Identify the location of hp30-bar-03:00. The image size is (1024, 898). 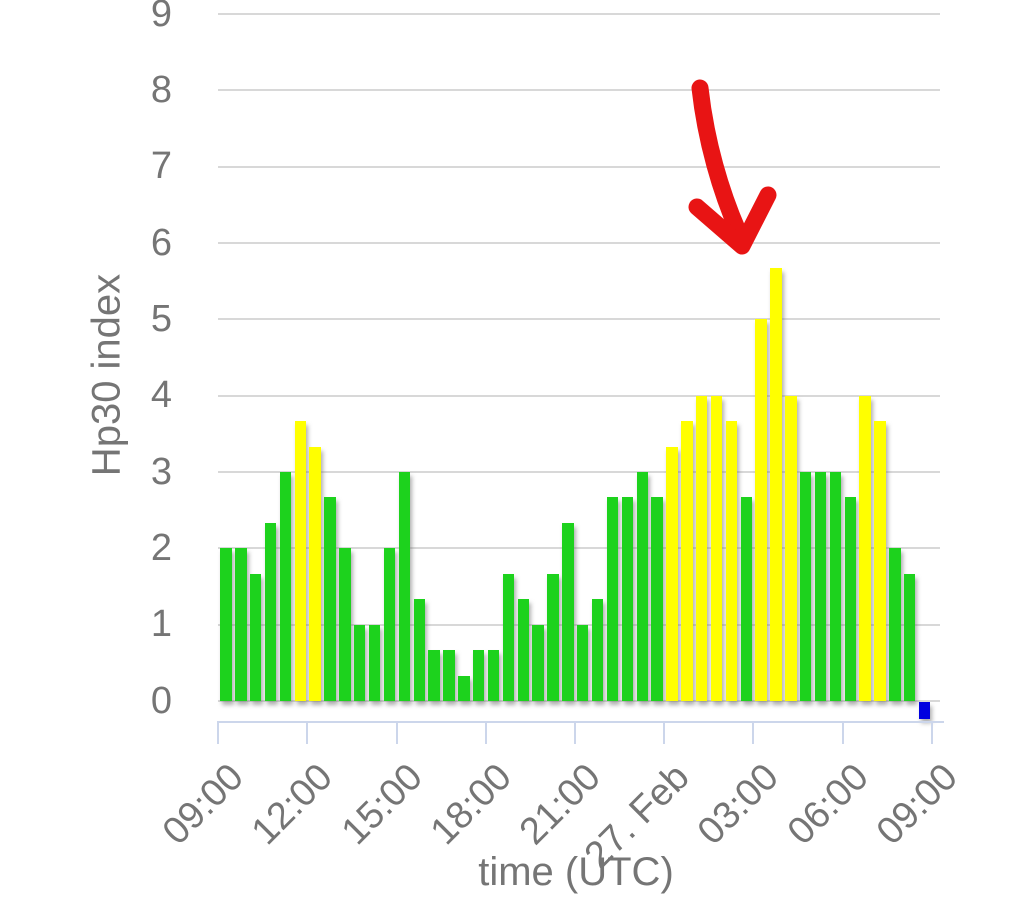
(761, 510).